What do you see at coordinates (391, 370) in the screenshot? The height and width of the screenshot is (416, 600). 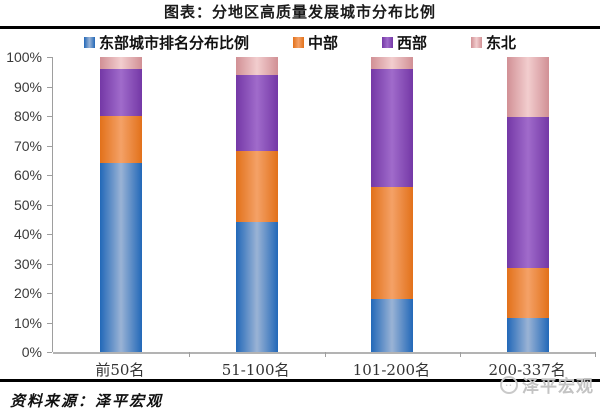 I see `x-category-label: 101-200名` at bounding box center [391, 370].